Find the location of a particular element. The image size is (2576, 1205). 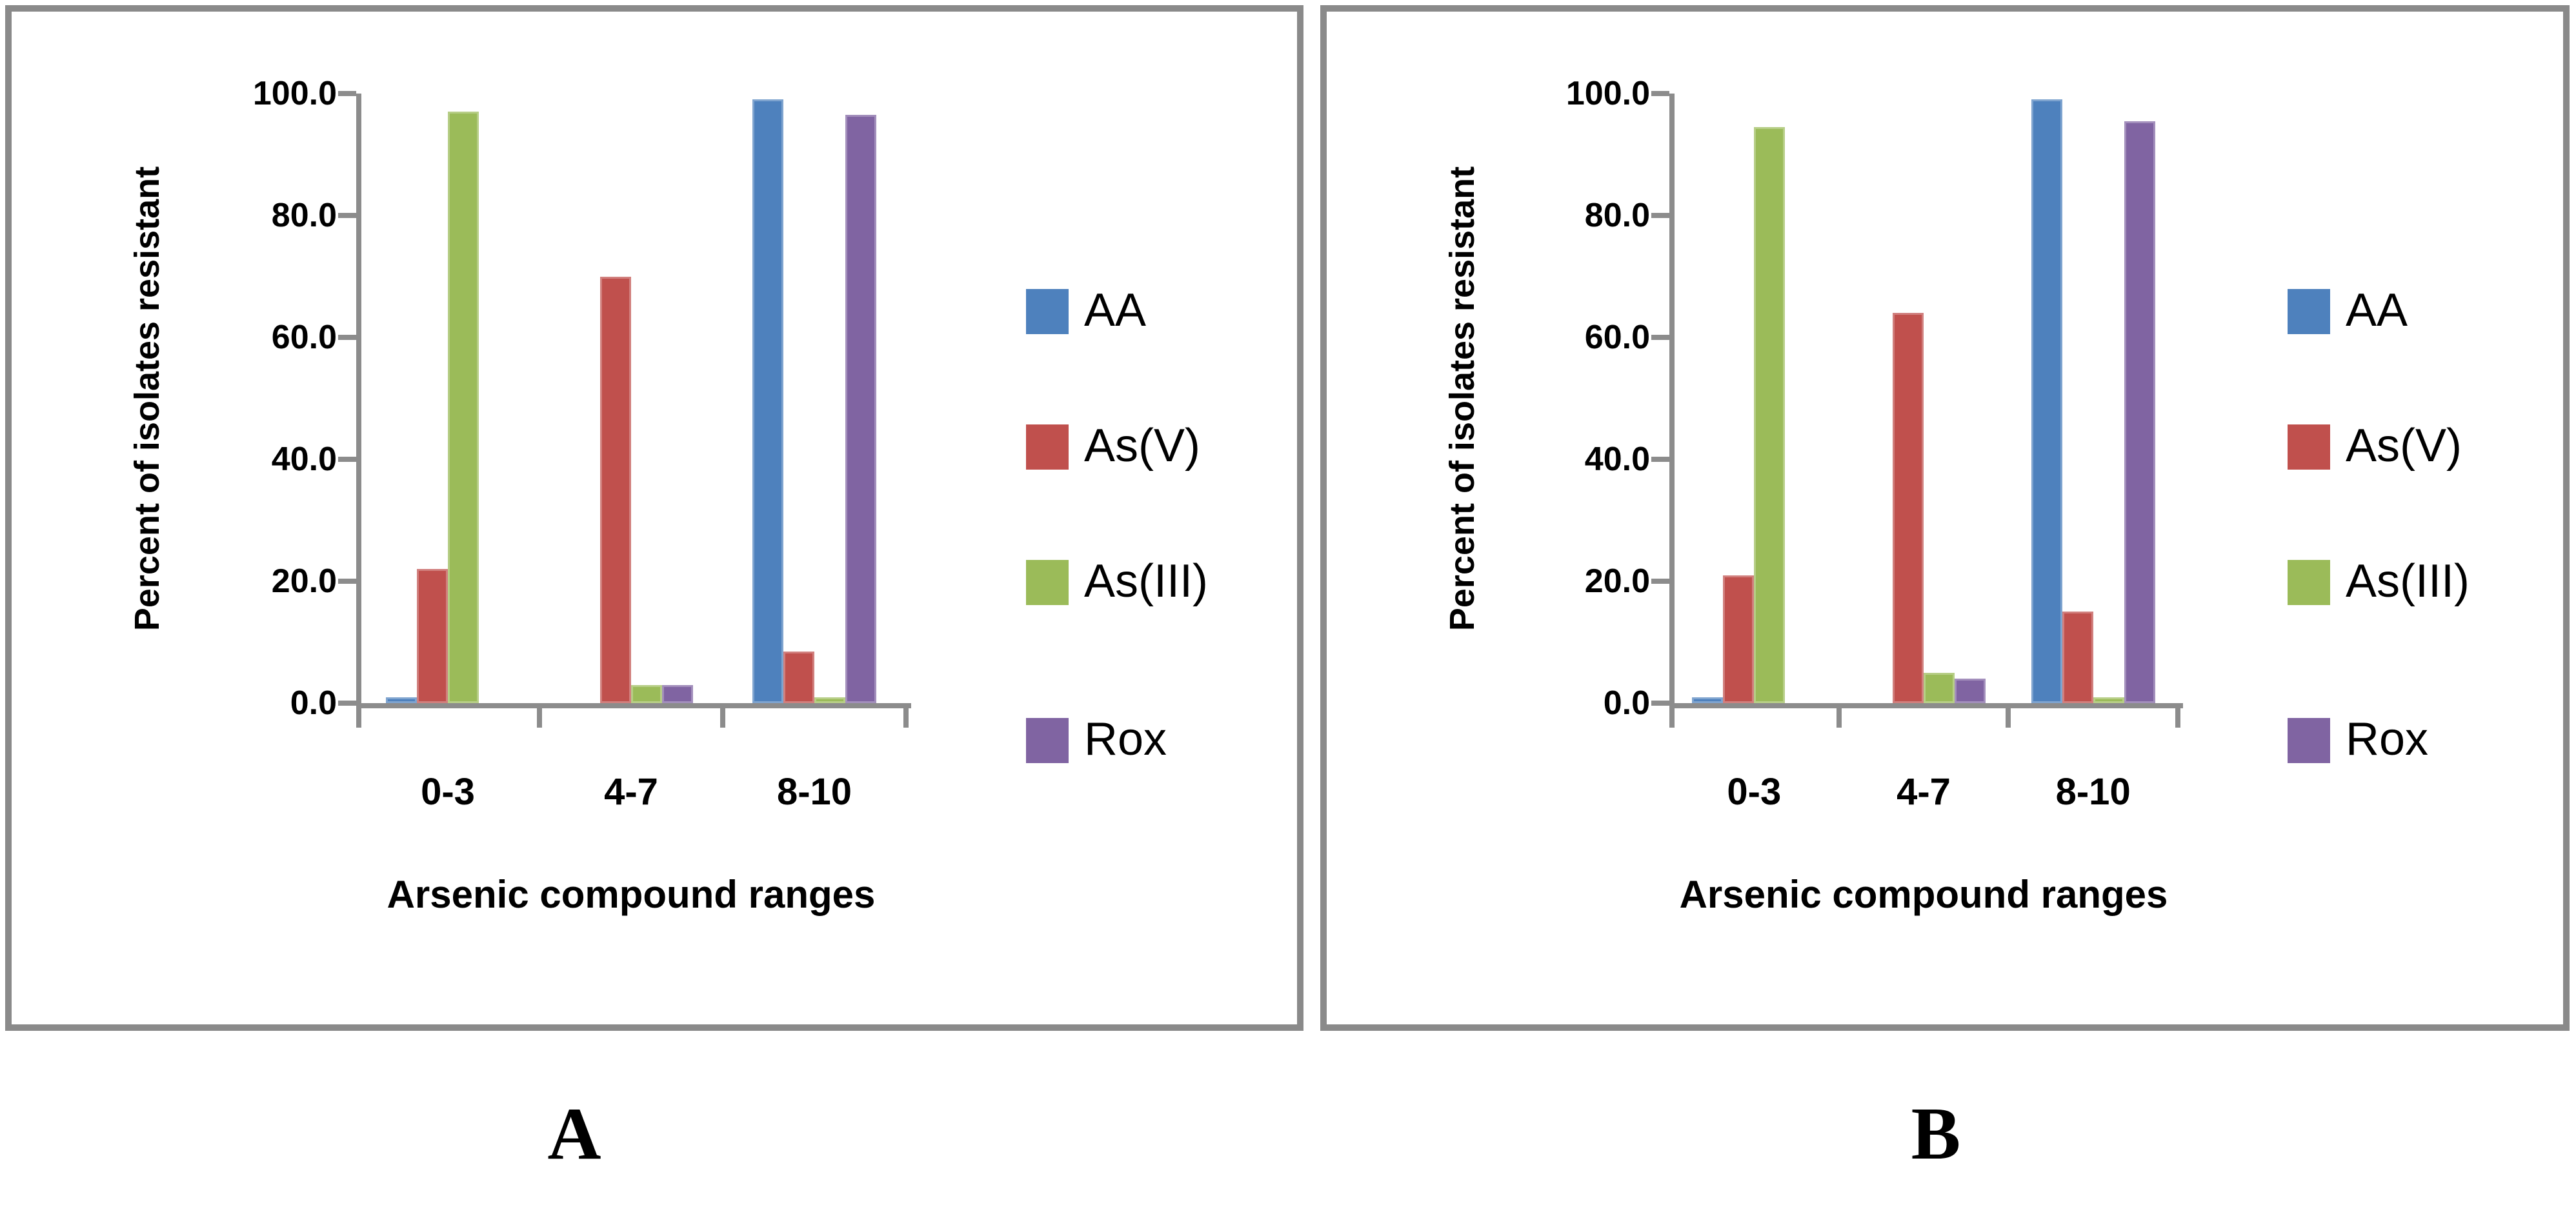

panel-caption-a: A is located at coordinates (574, 1134).